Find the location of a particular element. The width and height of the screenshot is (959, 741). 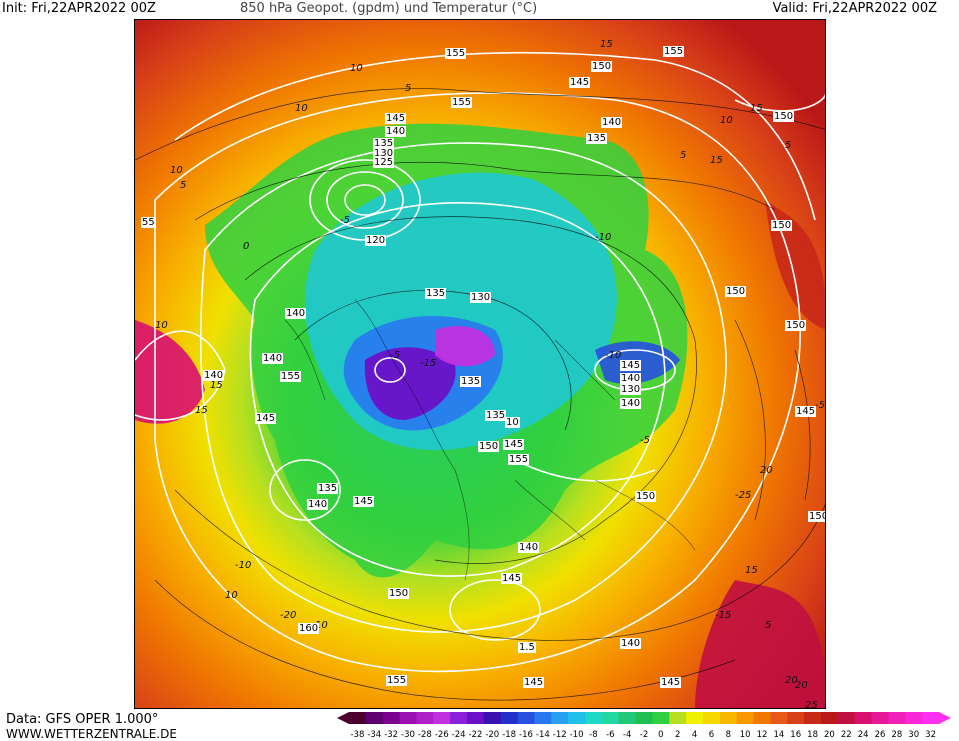

colorbar-tick-label: -22 is located at coordinates (475, 735).